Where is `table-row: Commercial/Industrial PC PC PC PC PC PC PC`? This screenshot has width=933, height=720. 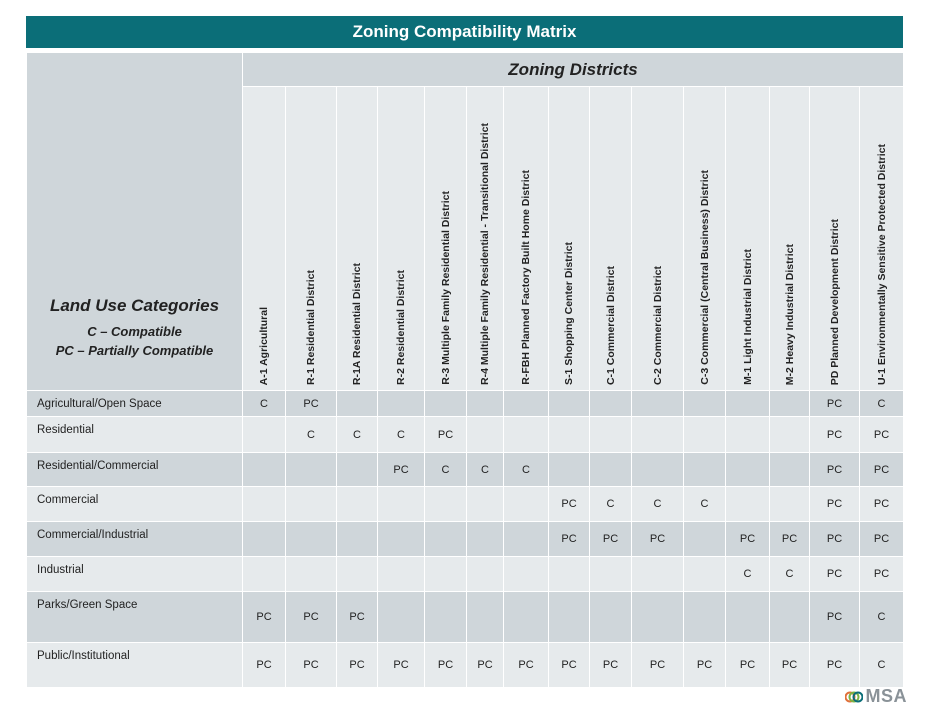
table-row: Commercial/Industrial PC PC PC PC PC PC PC is located at coordinates (465, 539).